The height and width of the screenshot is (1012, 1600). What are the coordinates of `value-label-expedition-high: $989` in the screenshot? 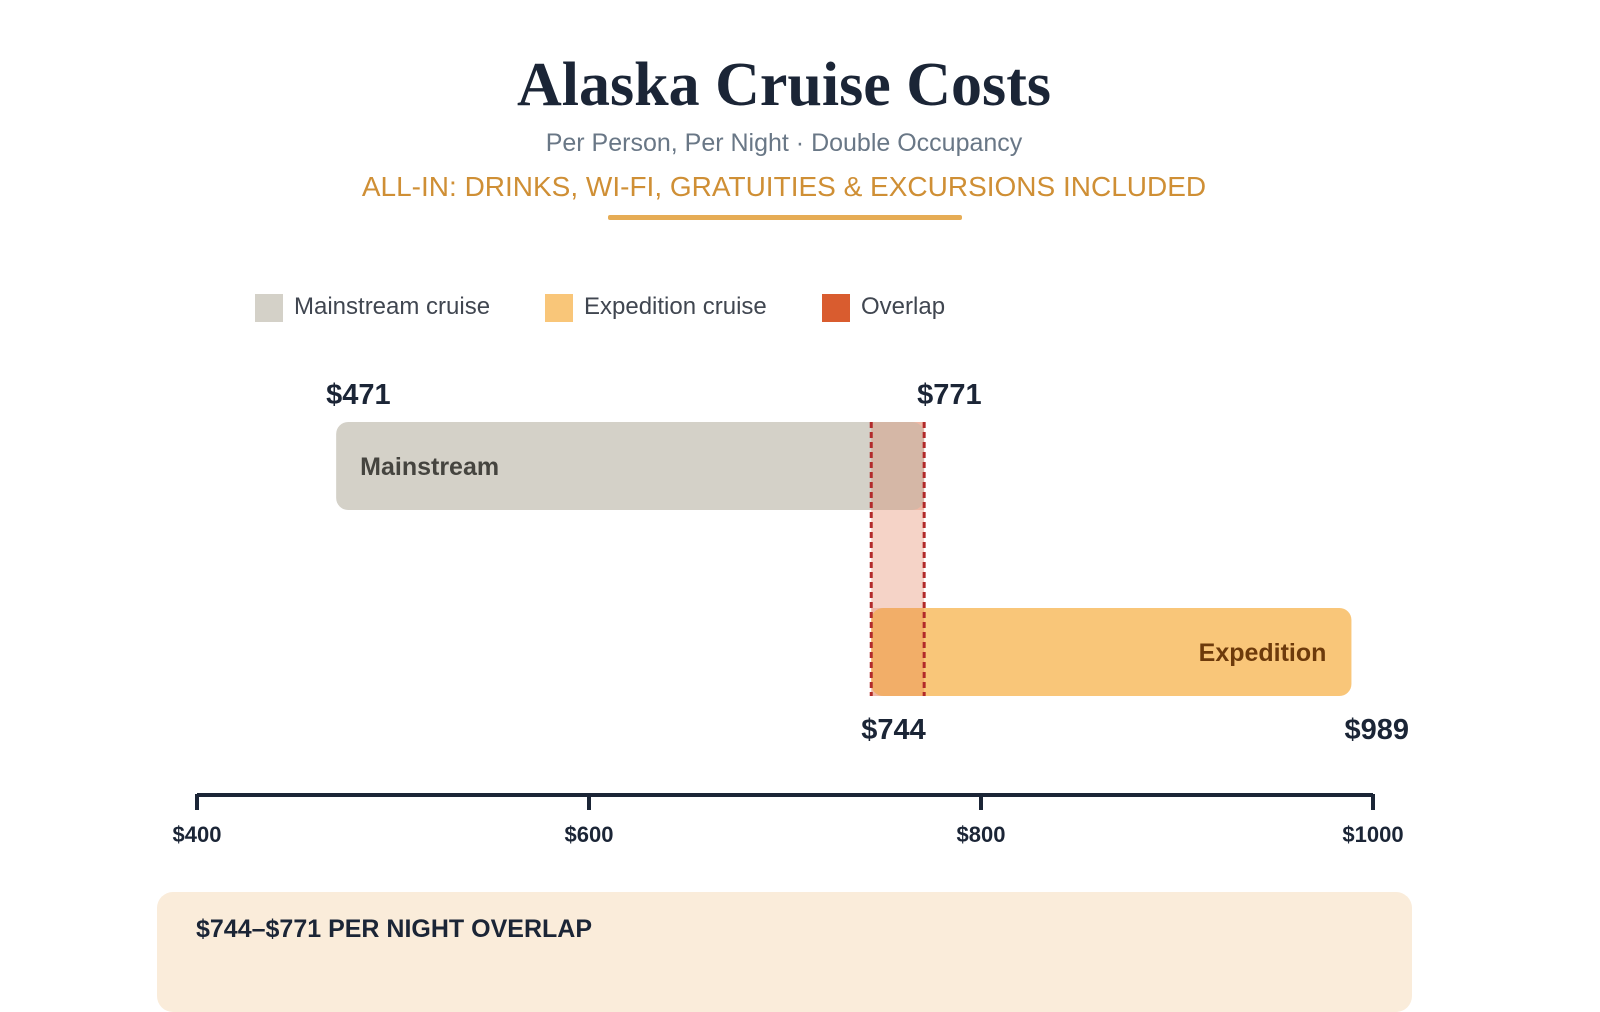 It's located at (1376, 730).